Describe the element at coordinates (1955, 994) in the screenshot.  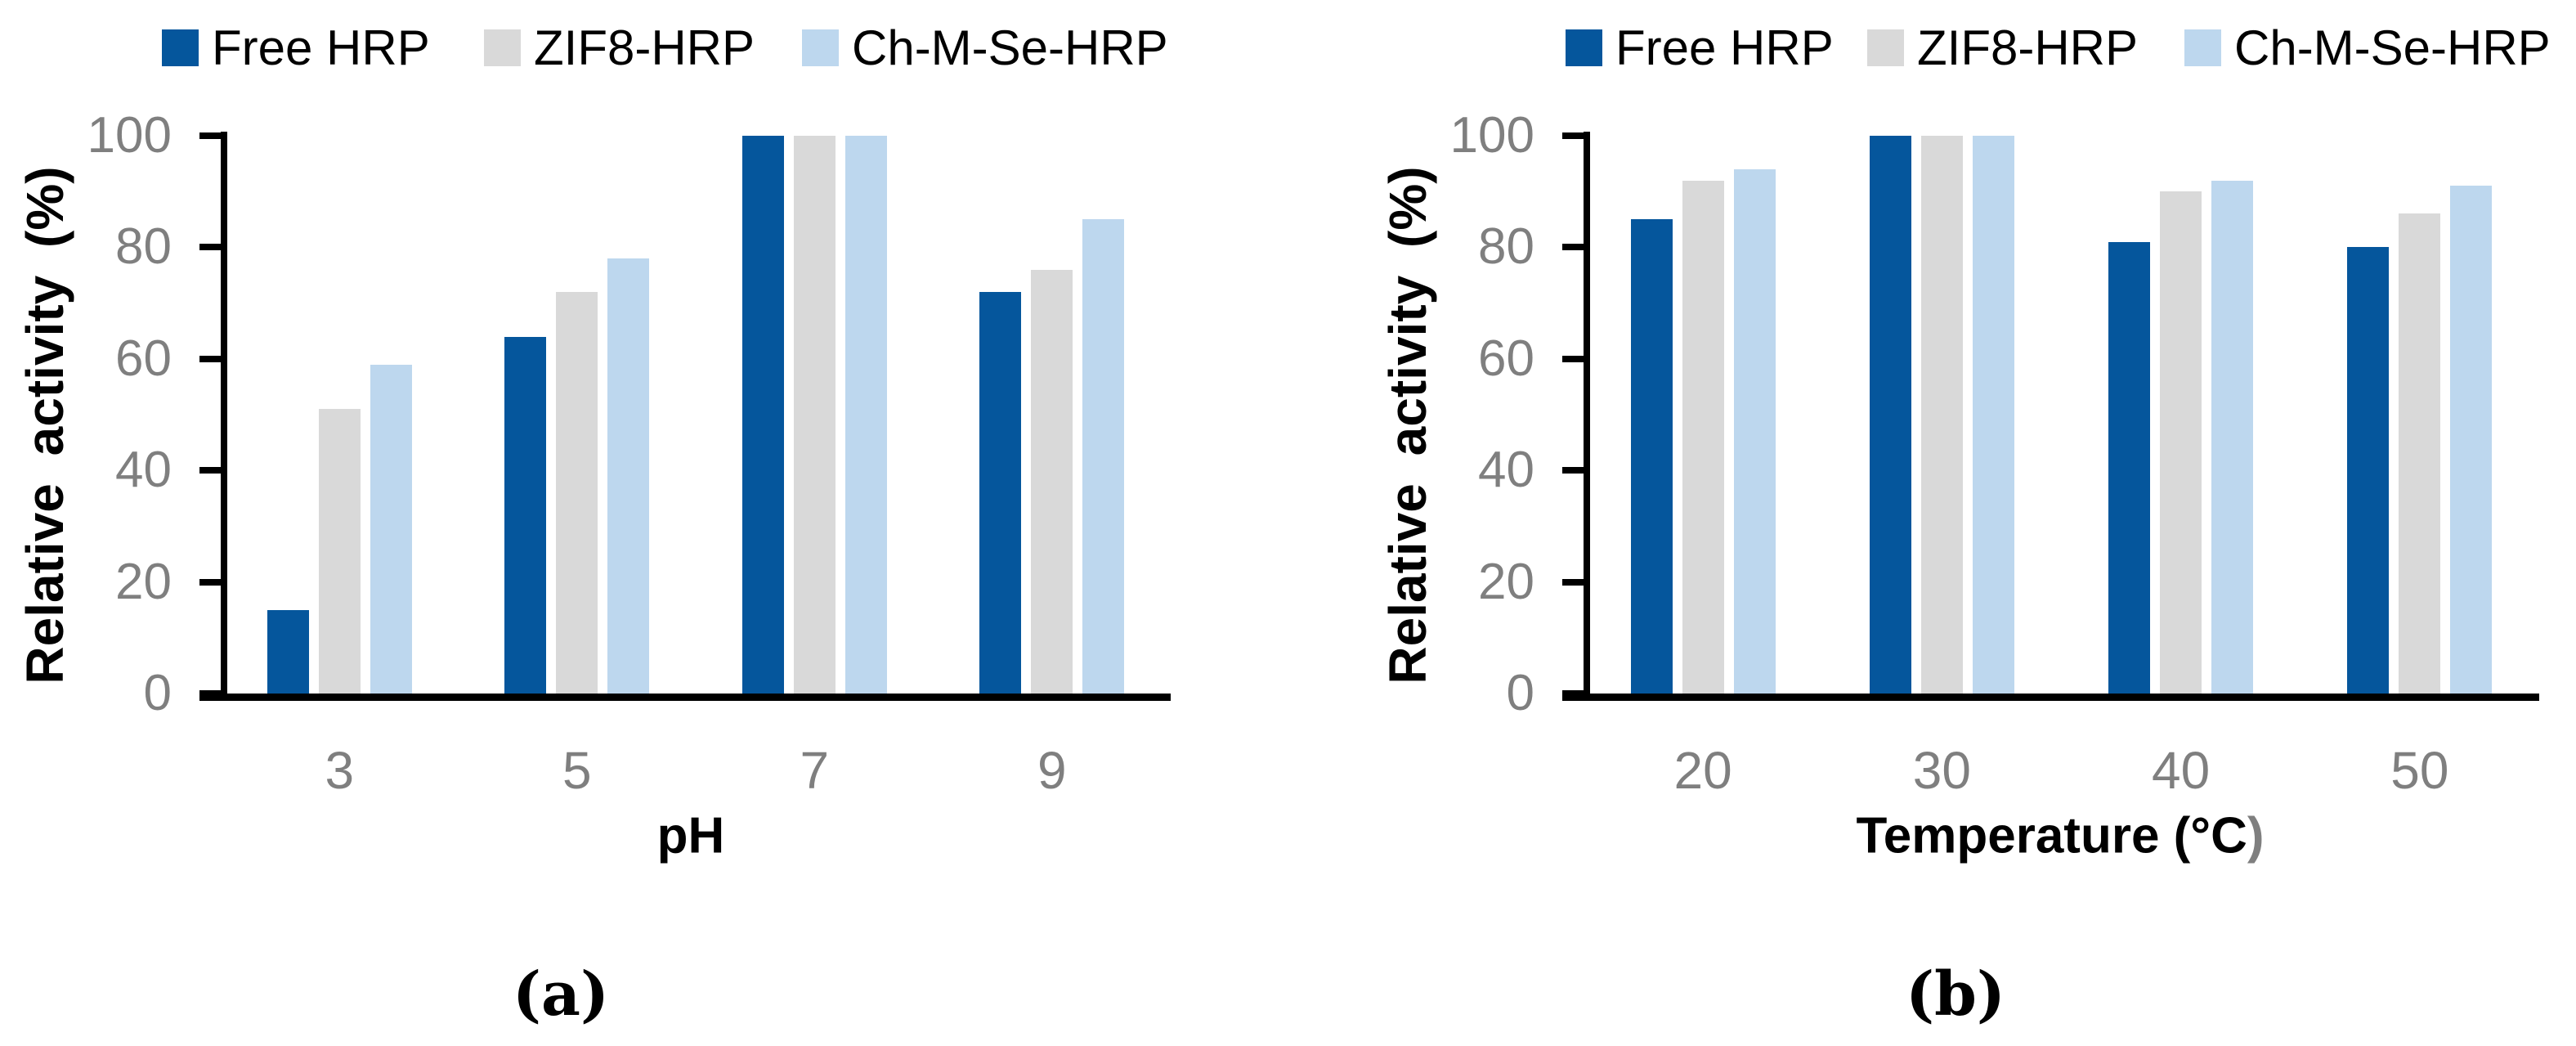
I see `caption-b: (b)` at that location.